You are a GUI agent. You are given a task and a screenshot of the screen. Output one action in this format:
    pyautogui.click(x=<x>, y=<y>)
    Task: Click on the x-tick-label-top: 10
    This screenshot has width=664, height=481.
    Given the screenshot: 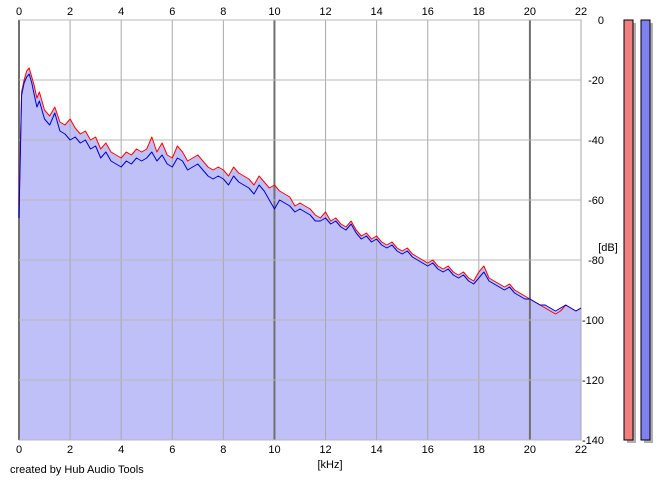 What is the action you would take?
    pyautogui.click(x=274, y=12)
    